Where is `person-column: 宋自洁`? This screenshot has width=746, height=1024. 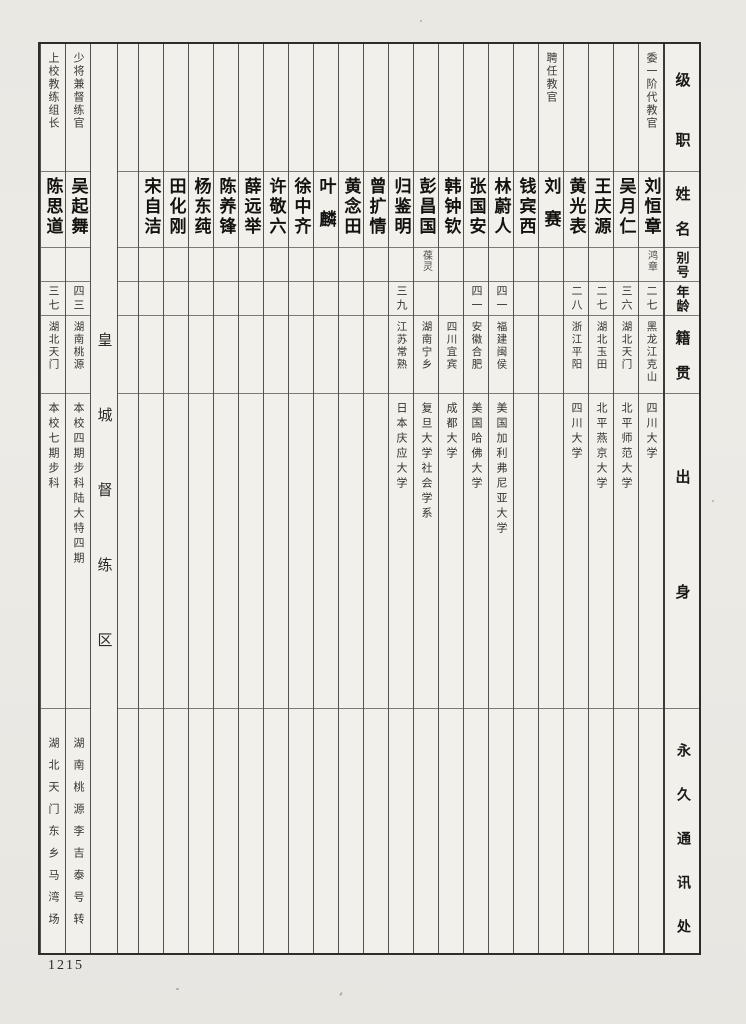 person-column: 宋自洁 is located at coordinates (150, 498).